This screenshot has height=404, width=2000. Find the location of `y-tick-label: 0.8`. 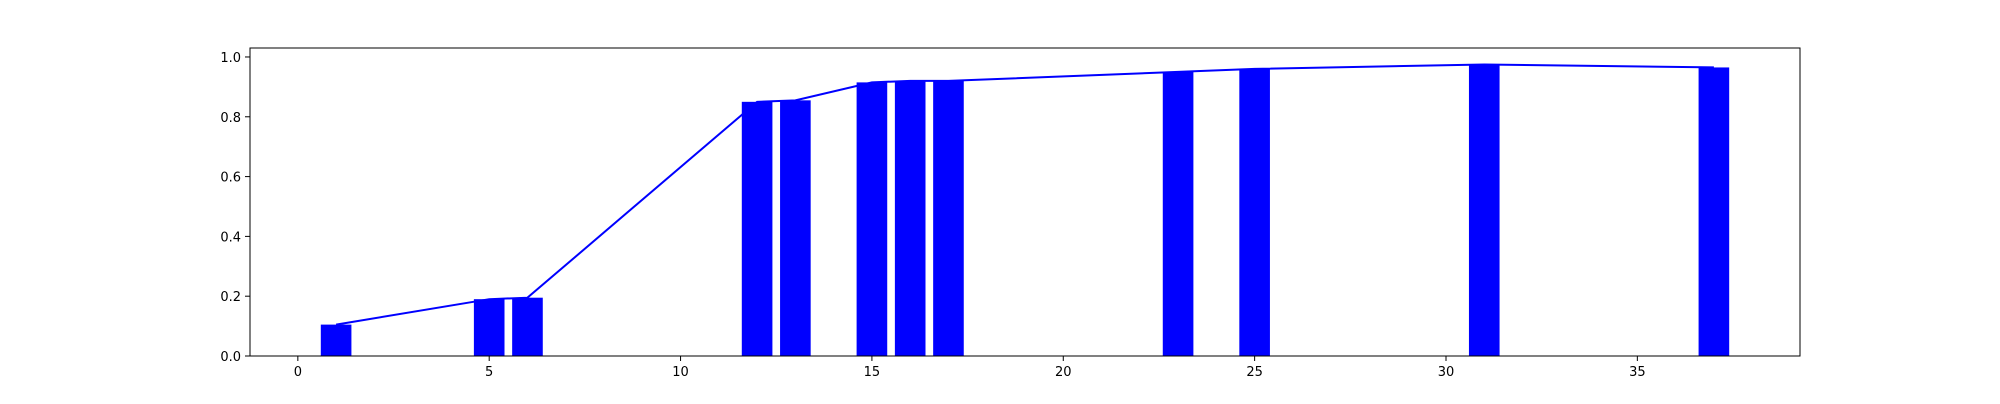

y-tick-label: 0.8 is located at coordinates (230, 118).